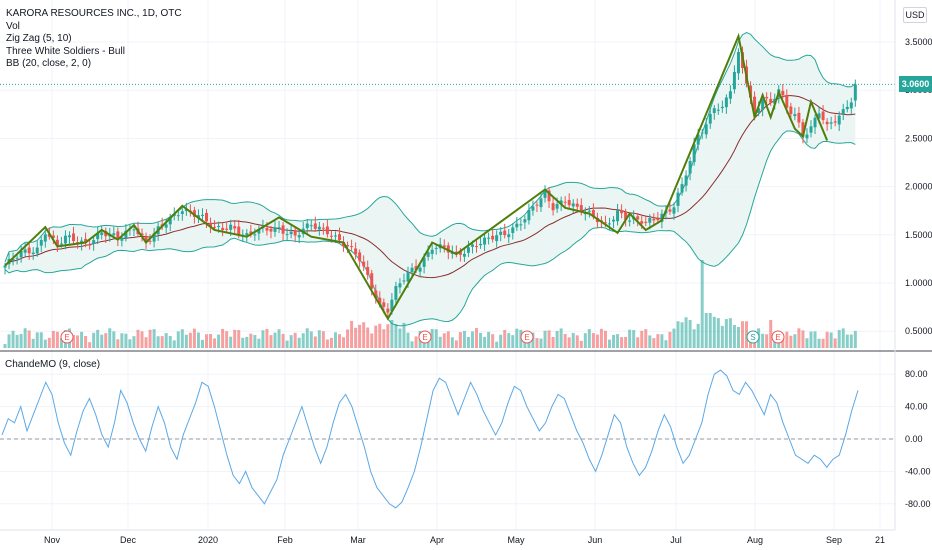  Describe the element at coordinates (918, 471) in the screenshot. I see `cmo-tick-label: -40.00` at that location.